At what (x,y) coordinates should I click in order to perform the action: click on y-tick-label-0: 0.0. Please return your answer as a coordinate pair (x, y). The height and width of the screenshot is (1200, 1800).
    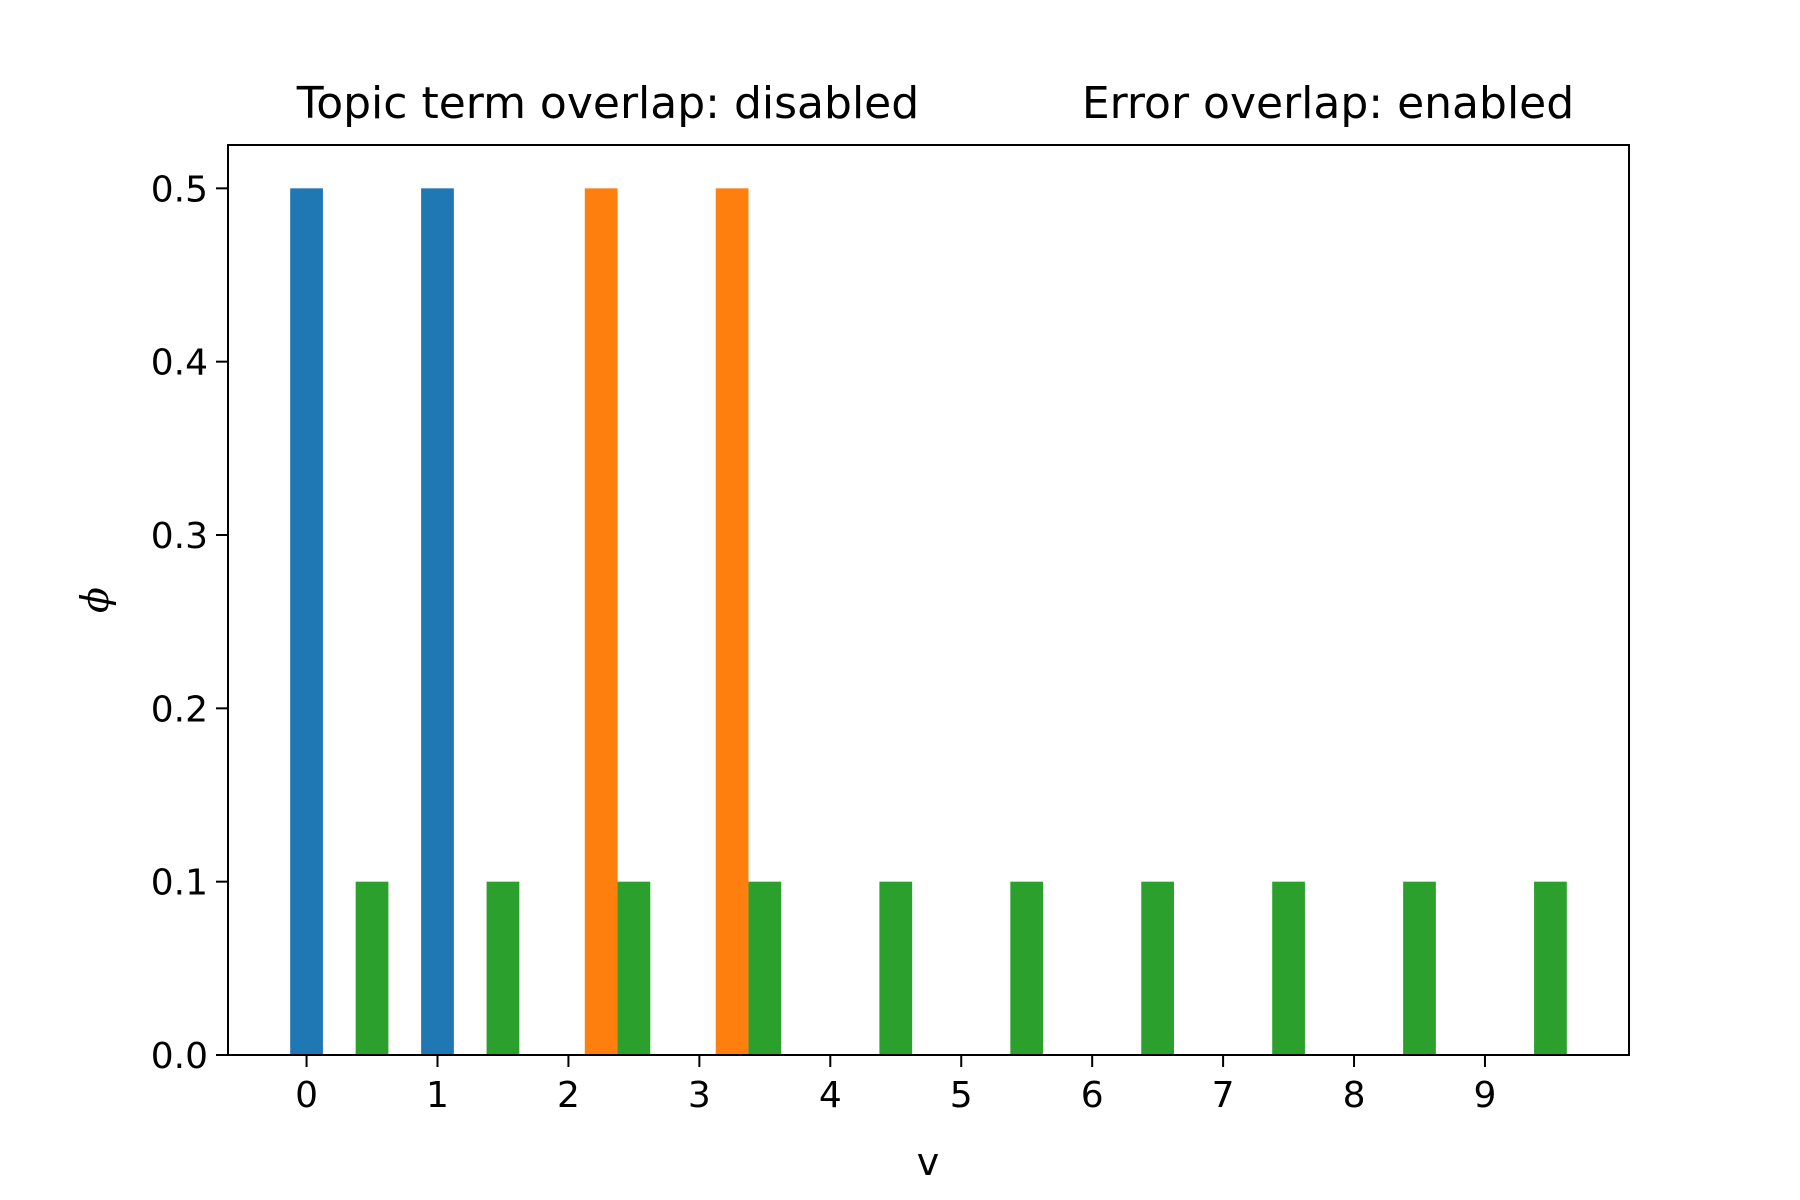
    Looking at the image, I should click on (179, 1056).